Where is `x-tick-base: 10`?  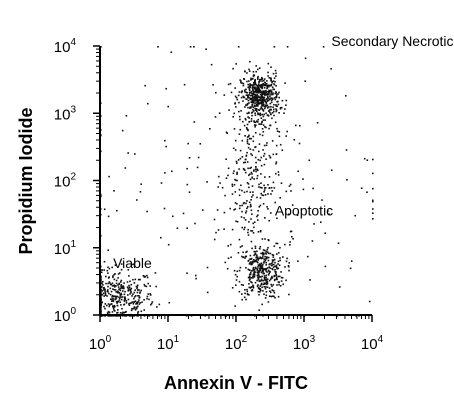 x-tick-base: 10 is located at coordinates (97, 344).